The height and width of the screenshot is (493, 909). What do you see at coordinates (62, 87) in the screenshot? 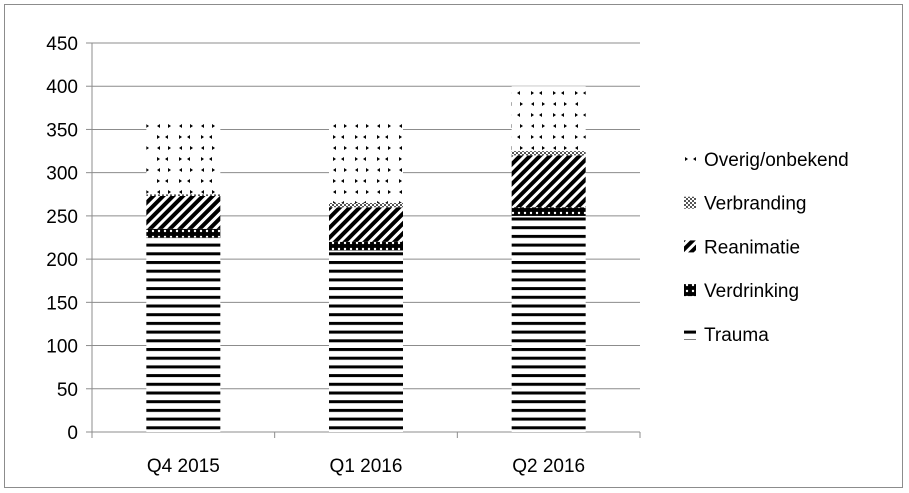
I see `y-tick-label: 400` at bounding box center [62, 87].